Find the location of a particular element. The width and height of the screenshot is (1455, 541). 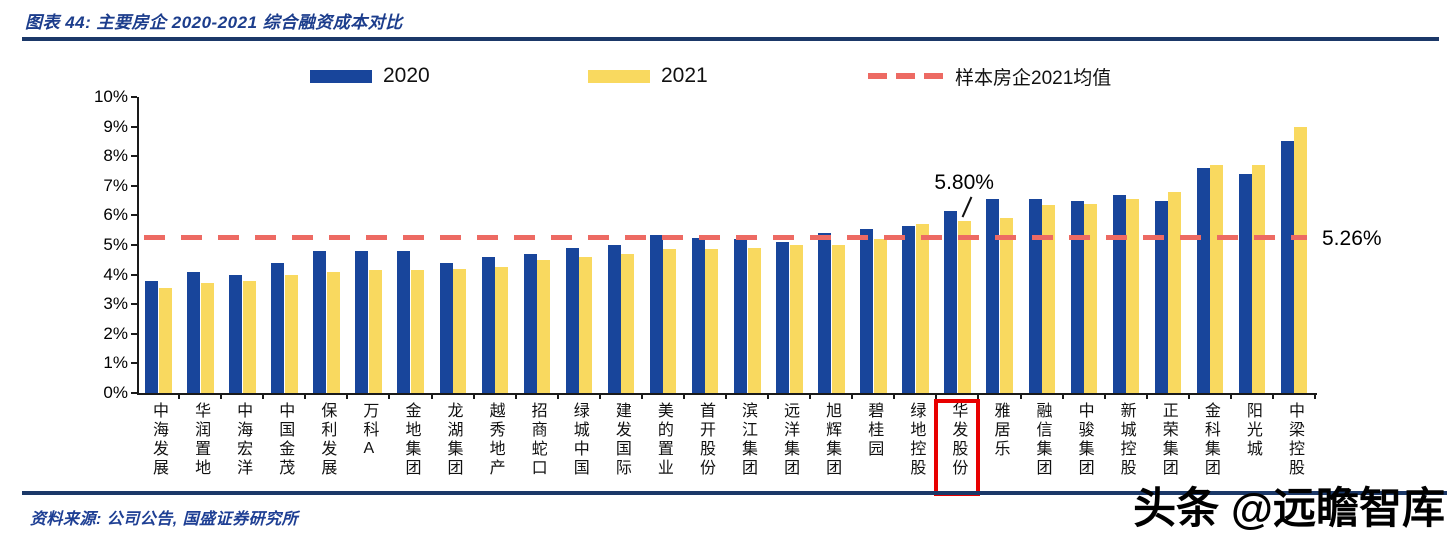

x-label-cell: 华润置地 is located at coordinates (200, 440).